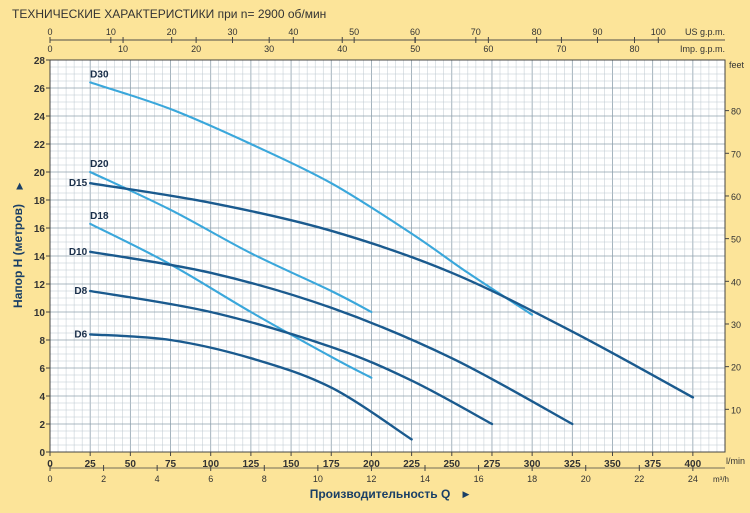 The width and height of the screenshot is (750, 513). What do you see at coordinates (80, 334) in the screenshot?
I see `series-d6-label: D6` at bounding box center [80, 334].